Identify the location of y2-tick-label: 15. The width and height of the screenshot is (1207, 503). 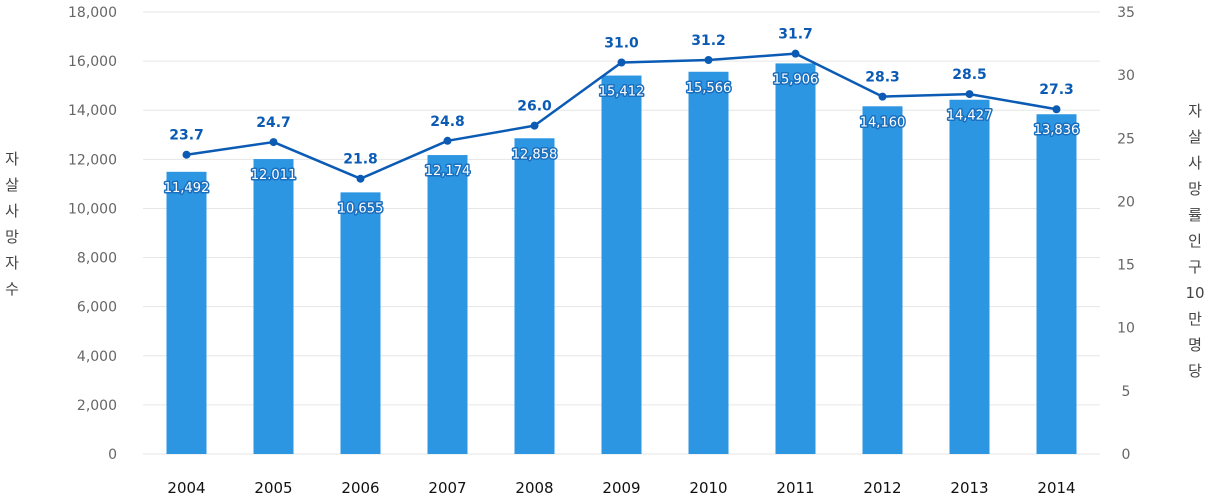
(1126, 266).